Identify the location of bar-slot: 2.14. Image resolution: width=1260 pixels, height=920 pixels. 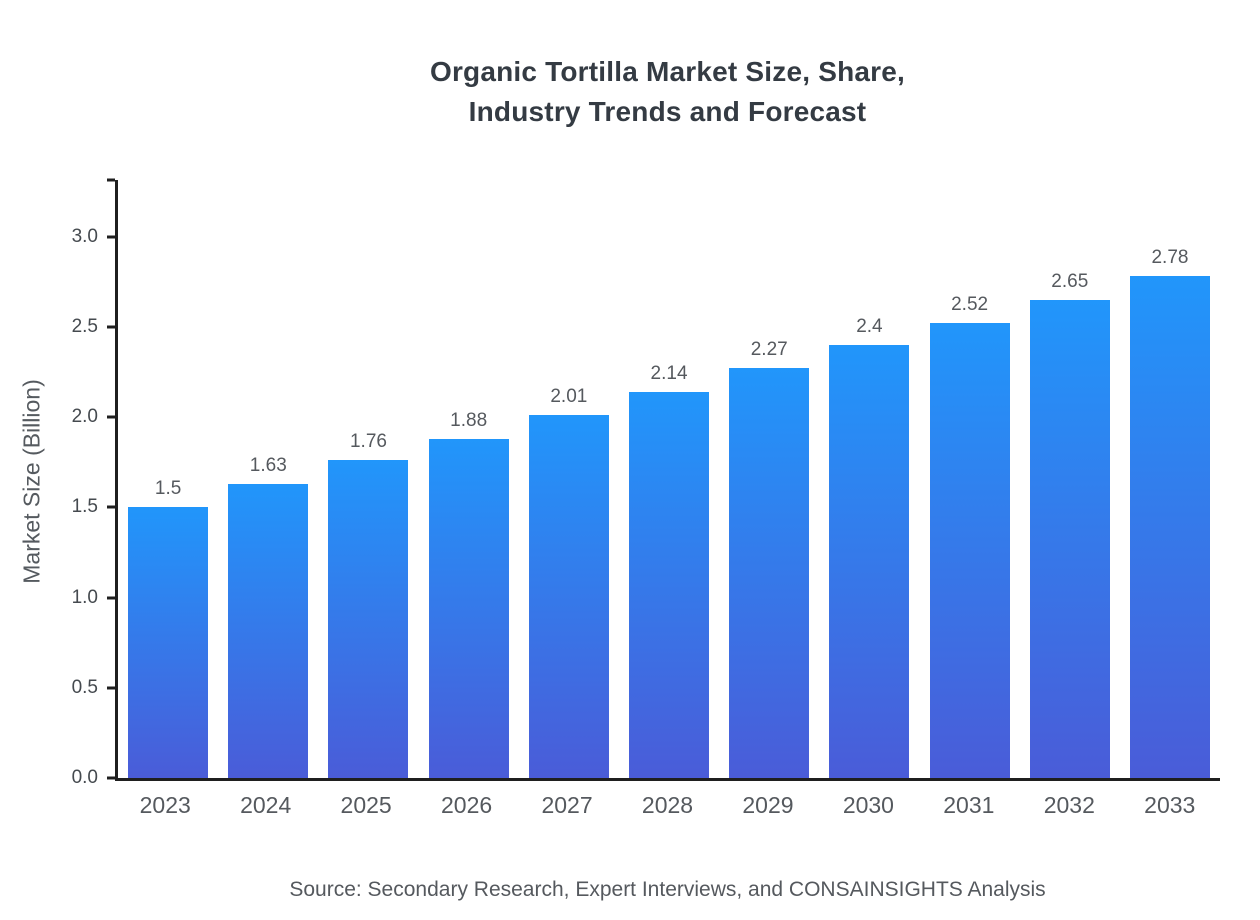
(669, 479).